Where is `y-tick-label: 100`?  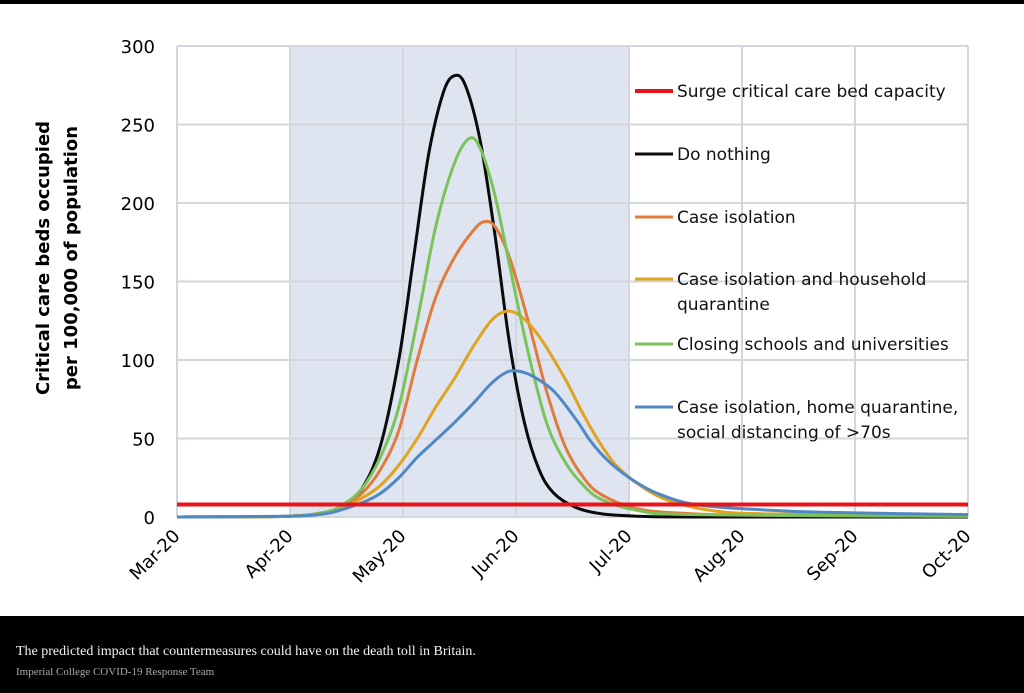 y-tick-label: 100 is located at coordinates (138, 361).